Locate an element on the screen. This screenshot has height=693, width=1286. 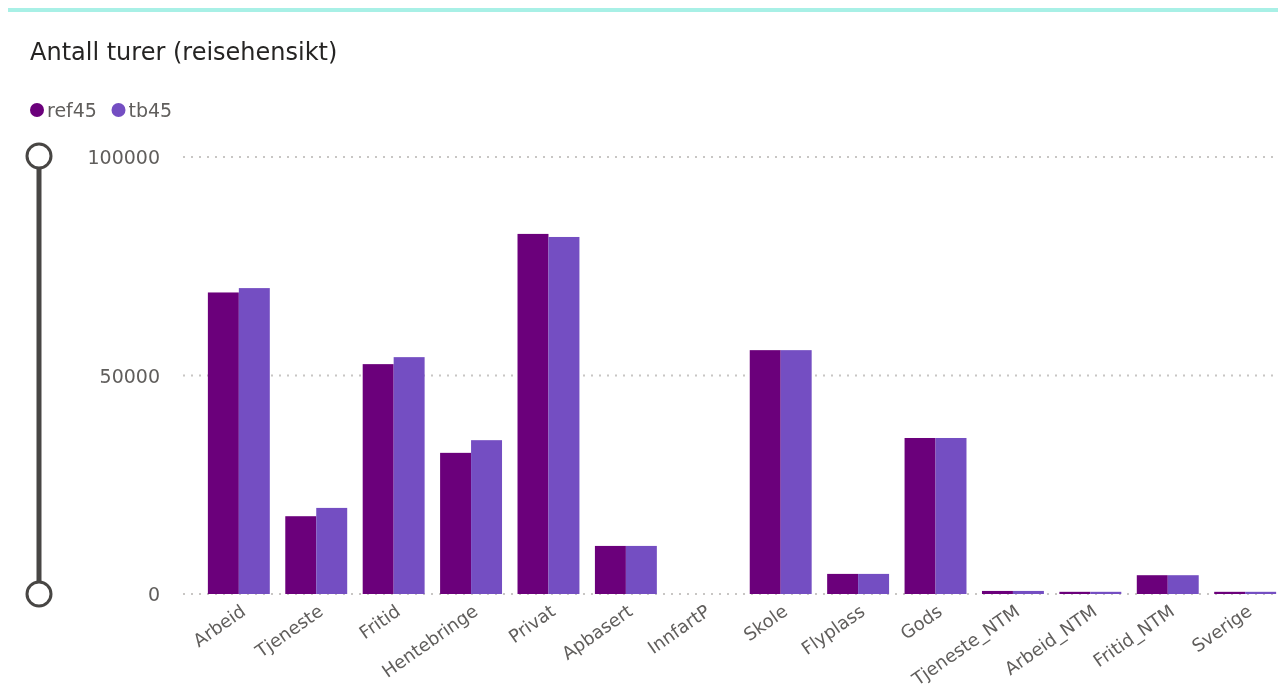
y-tick-label: 0 is located at coordinates (153, 594).